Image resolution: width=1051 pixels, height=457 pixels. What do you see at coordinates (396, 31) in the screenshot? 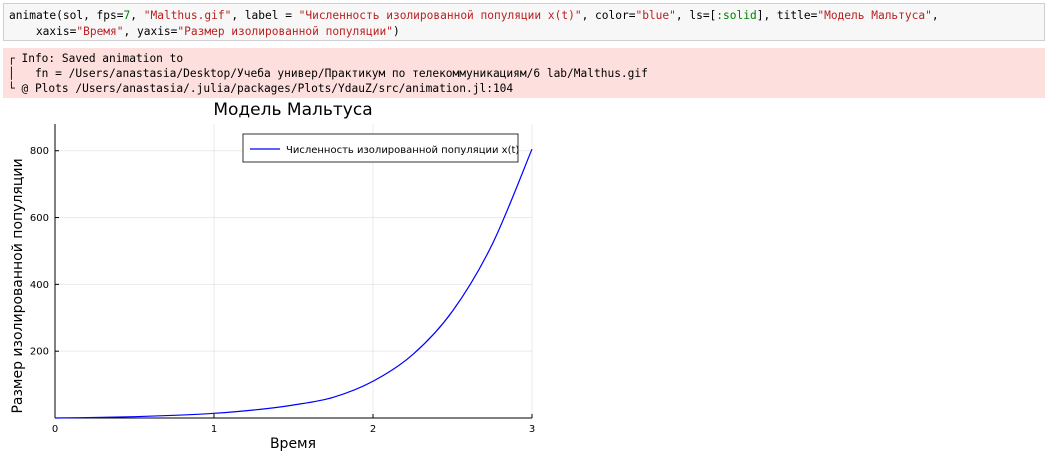
I see `code-token: )` at bounding box center [396, 31].